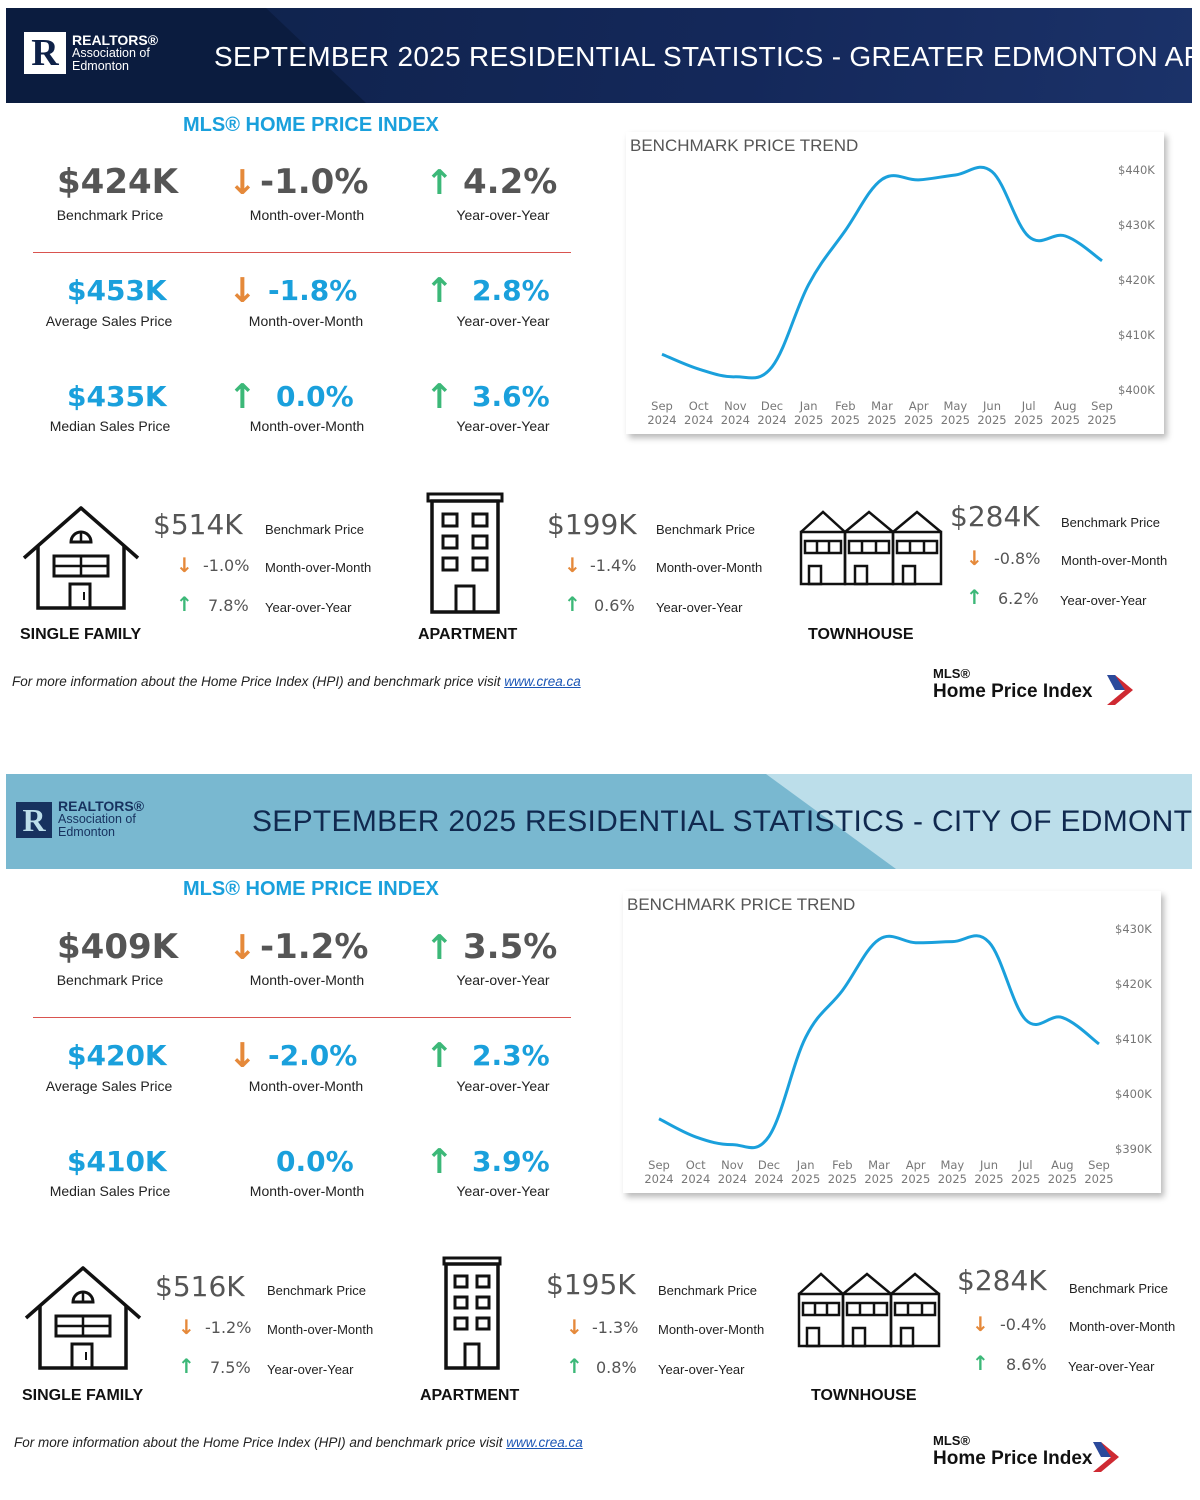 This screenshot has width=1200, height=1500. I want to click on y-tick-label: $390K, so click(1133, 1149).